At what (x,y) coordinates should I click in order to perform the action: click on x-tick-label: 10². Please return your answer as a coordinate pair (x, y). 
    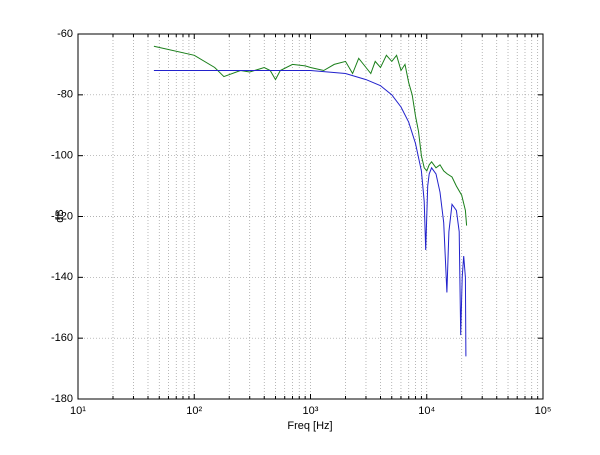
    Looking at the image, I should click on (194, 411).